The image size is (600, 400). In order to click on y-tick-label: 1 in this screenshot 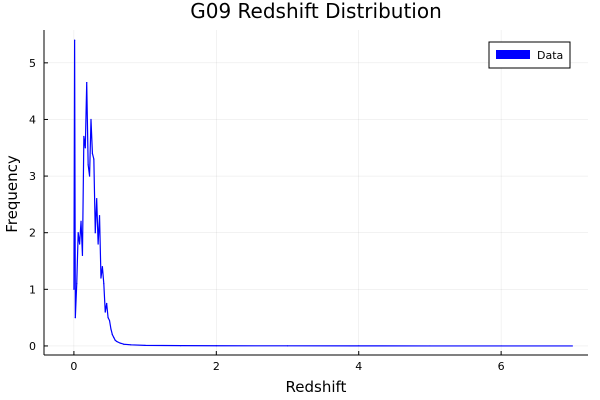, I will do `click(32, 289)`.